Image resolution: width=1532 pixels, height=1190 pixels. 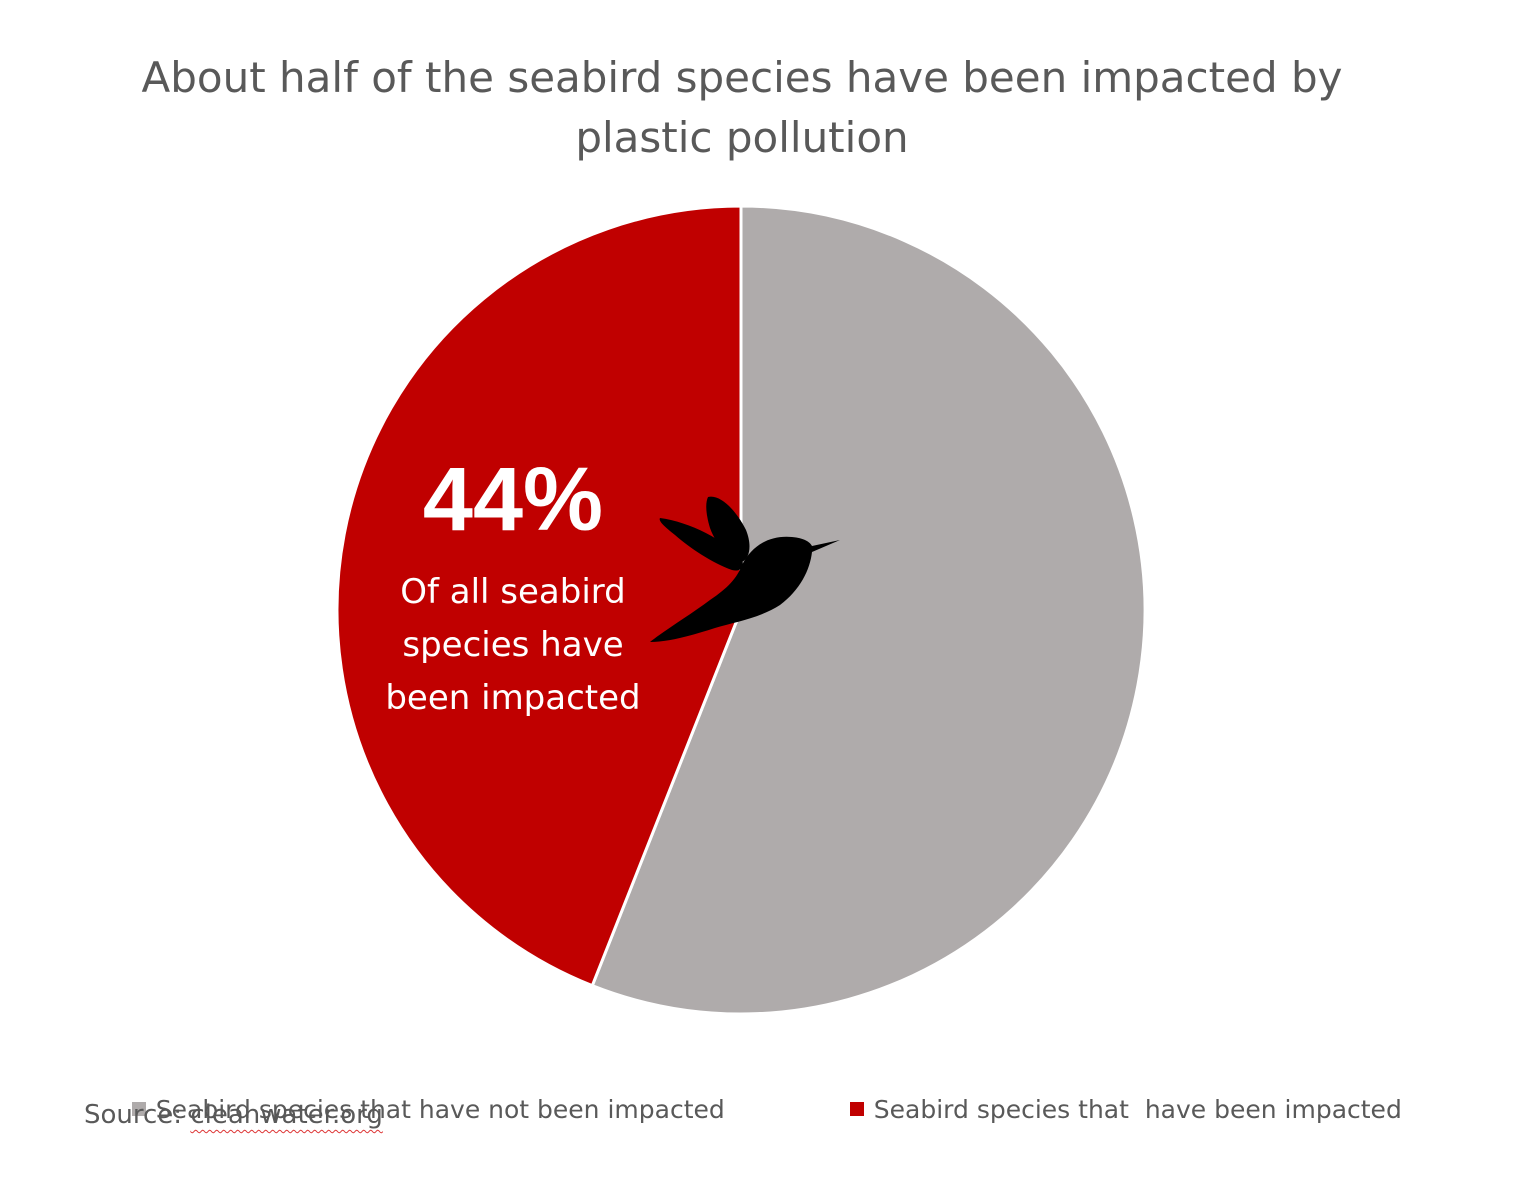 I want to click on callout-line-2: species have, so click(x=512, y=645).